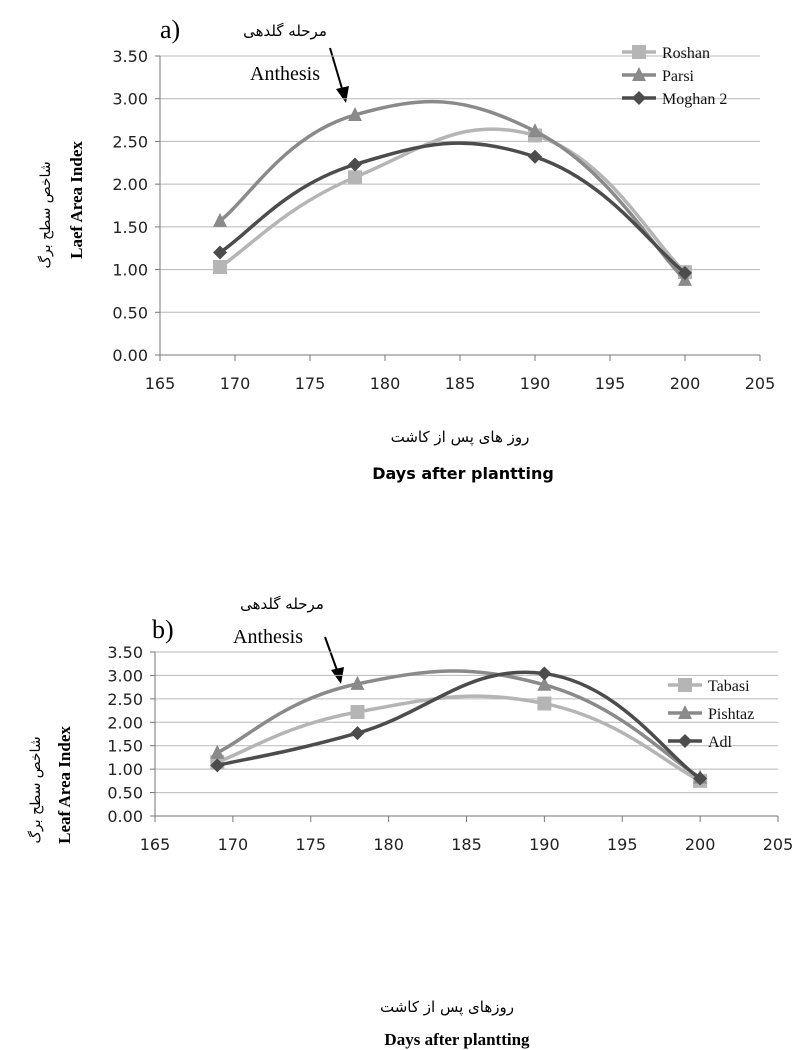  What do you see at coordinates (458, 738) in the screenshot?
I see `series-line-tabasi` at bounding box center [458, 738].